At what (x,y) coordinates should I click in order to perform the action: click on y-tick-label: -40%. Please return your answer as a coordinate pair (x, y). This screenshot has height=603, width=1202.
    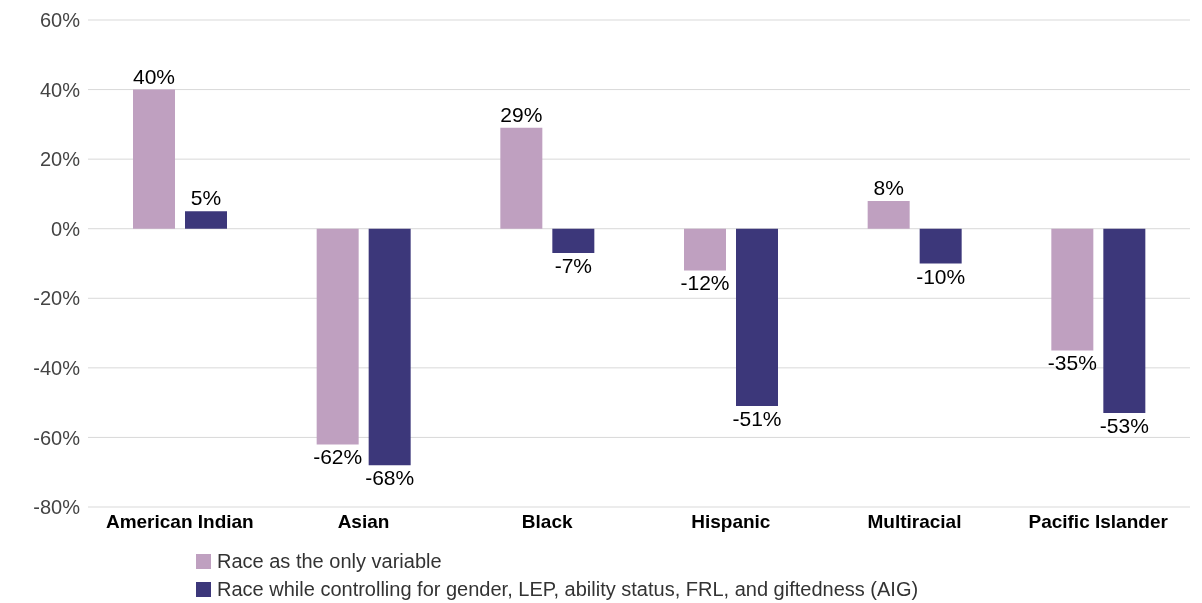
    Looking at the image, I should click on (57, 367).